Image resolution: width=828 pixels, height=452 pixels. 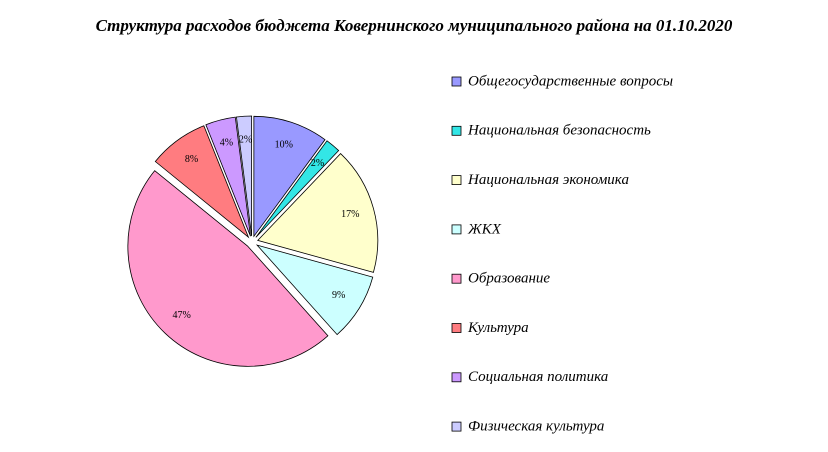 I want to click on legend-label: Образование, so click(x=509, y=279).